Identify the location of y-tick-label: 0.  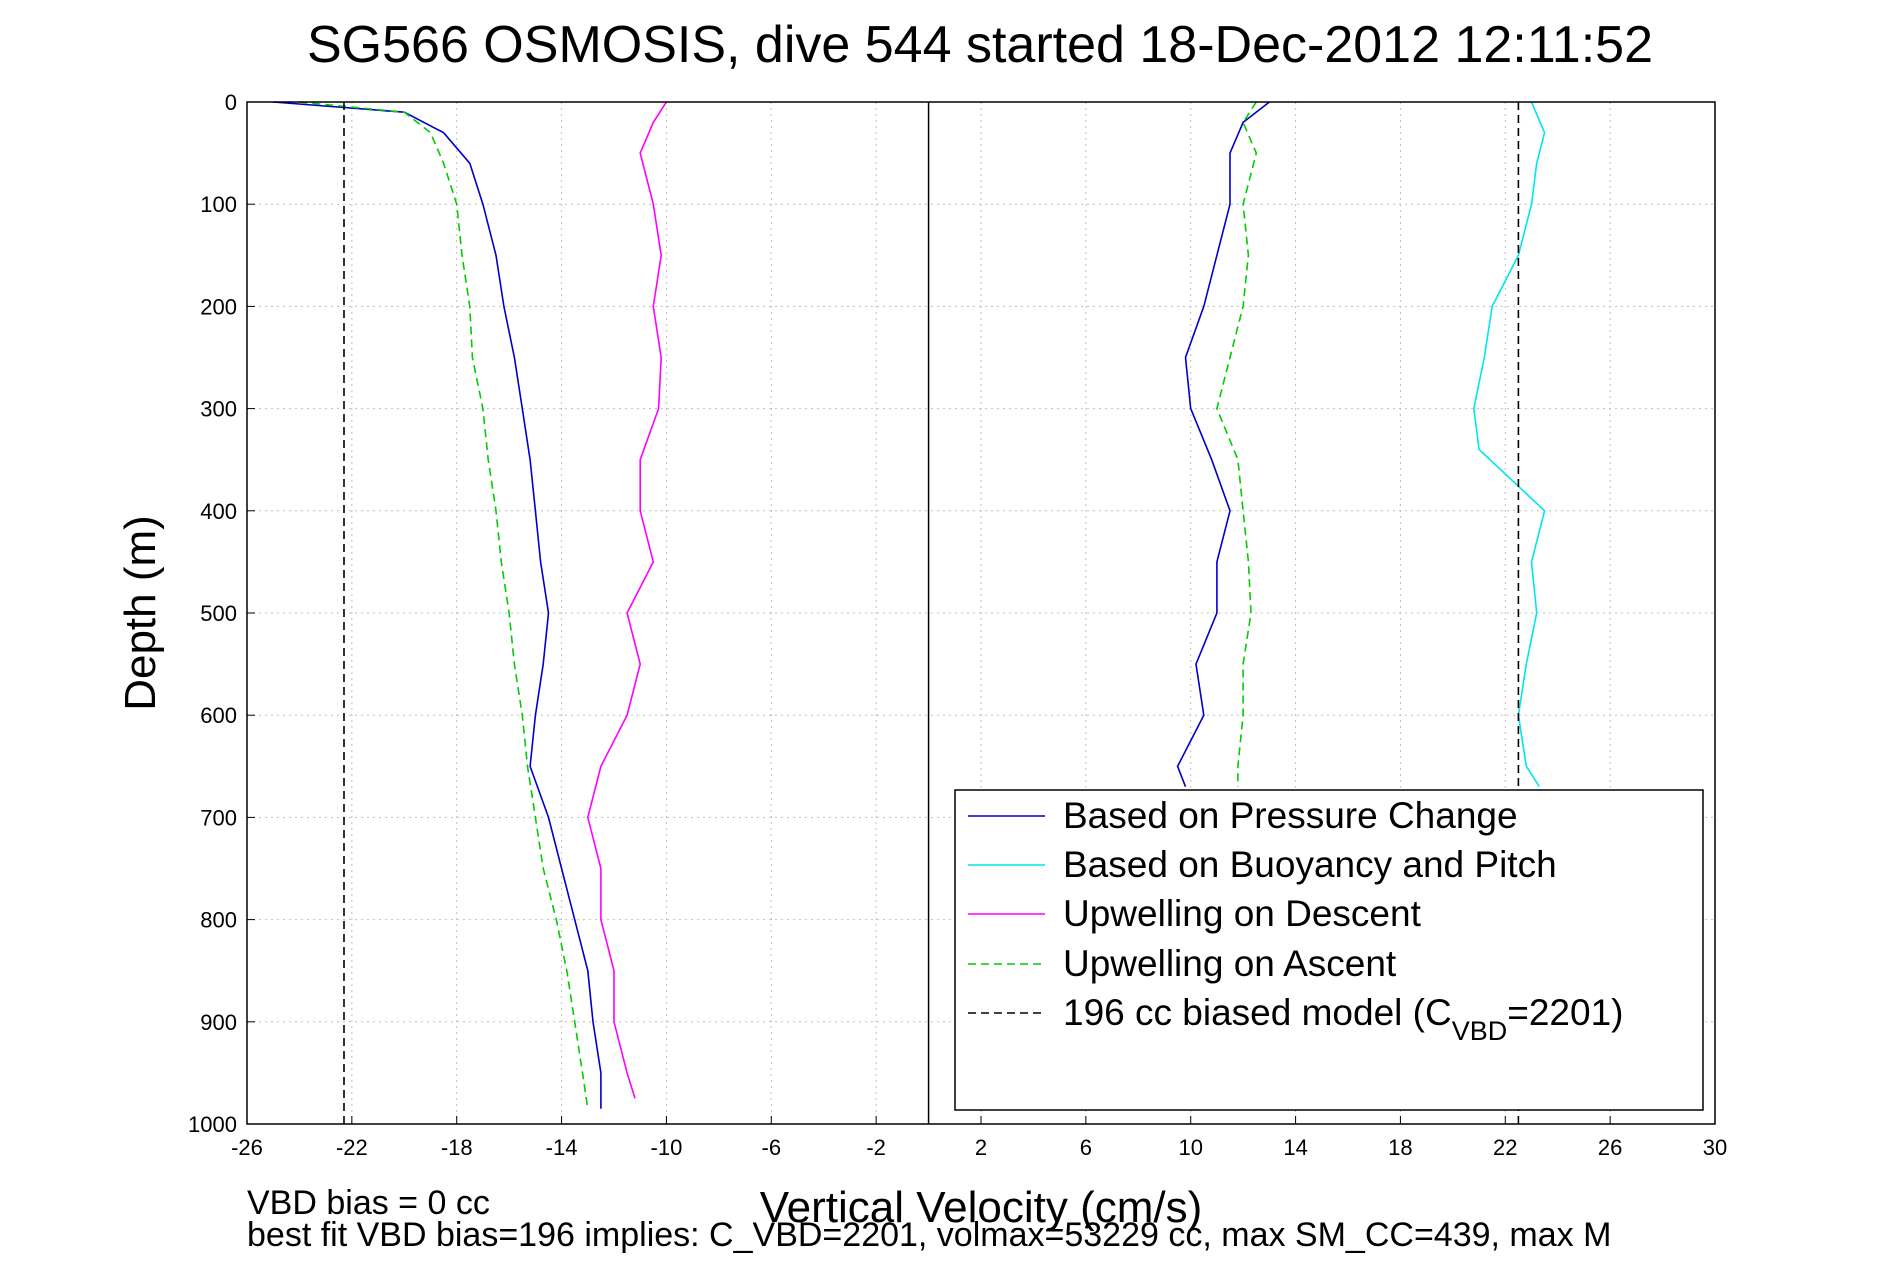
(231, 102).